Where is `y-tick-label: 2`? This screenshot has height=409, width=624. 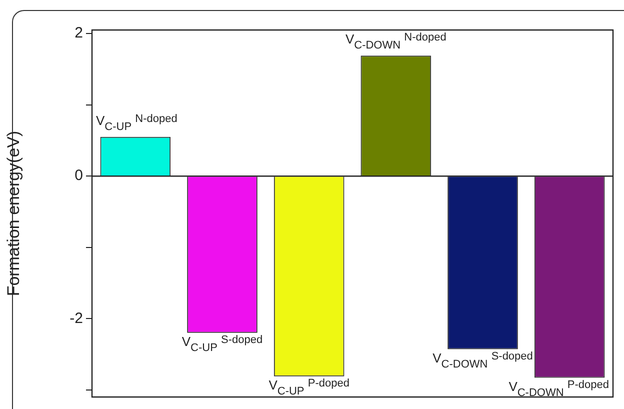 y-tick-label: 2 is located at coordinates (78, 33).